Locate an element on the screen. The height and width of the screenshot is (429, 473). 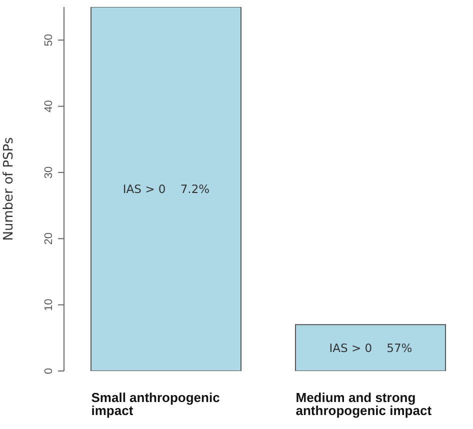
y-tick-label: 50 is located at coordinates (49, 40).